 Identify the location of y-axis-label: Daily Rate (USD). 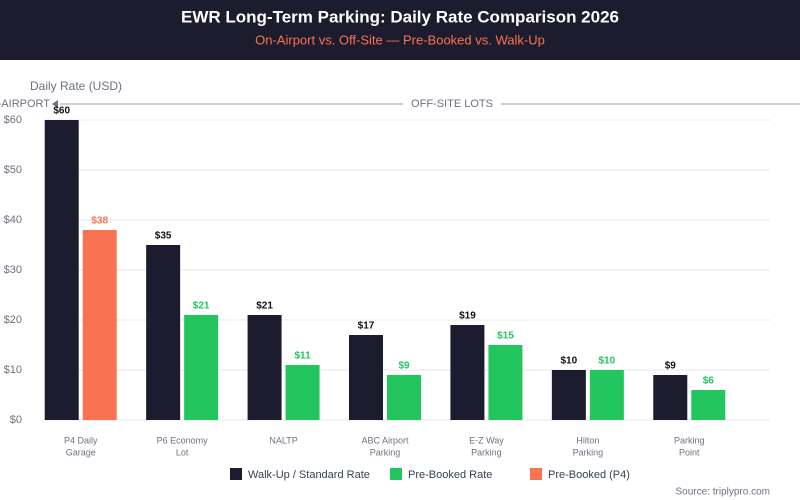
(76, 86).